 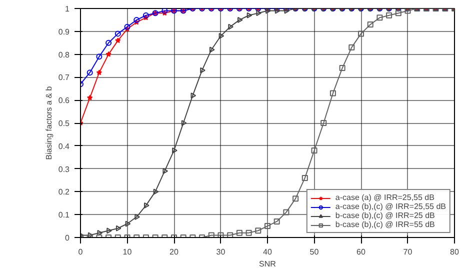 I want to click on x-tick-label: 20, so click(x=174, y=252).